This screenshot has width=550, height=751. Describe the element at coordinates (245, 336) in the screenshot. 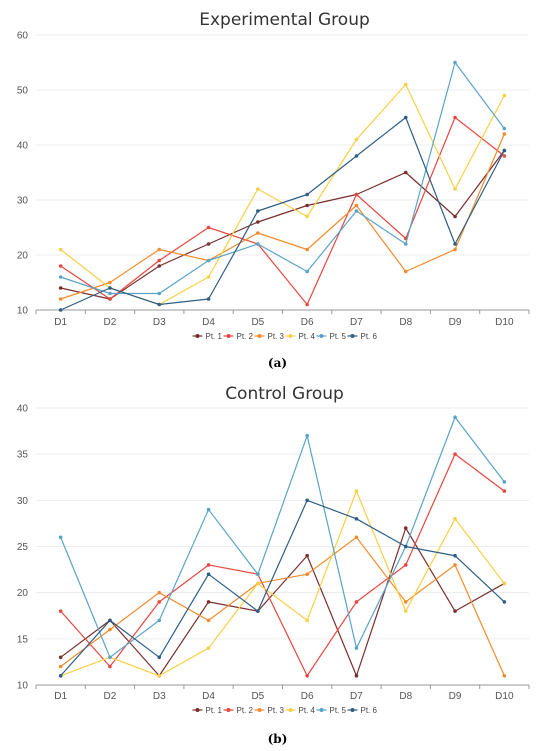

I see `legend-label: Pt. 2` at that location.